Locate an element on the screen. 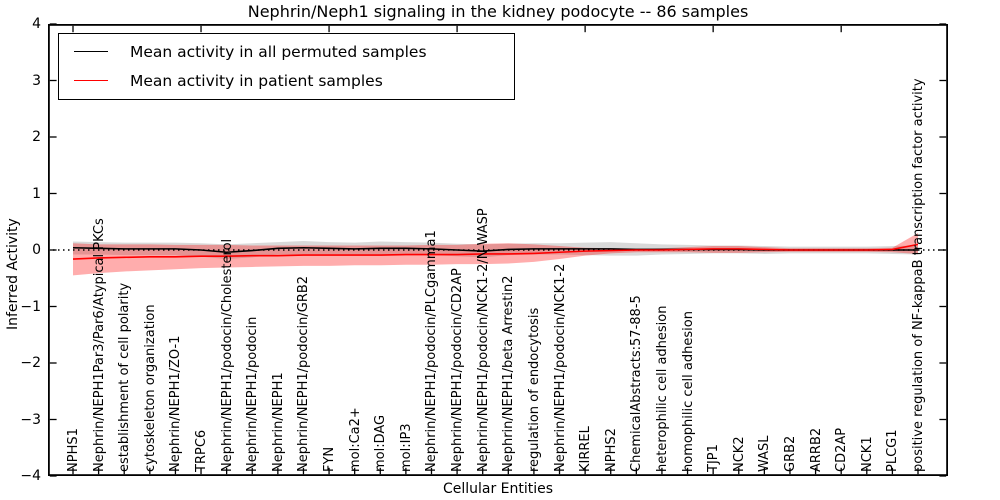  y-tick-label: −4 is located at coordinates (30, 476).